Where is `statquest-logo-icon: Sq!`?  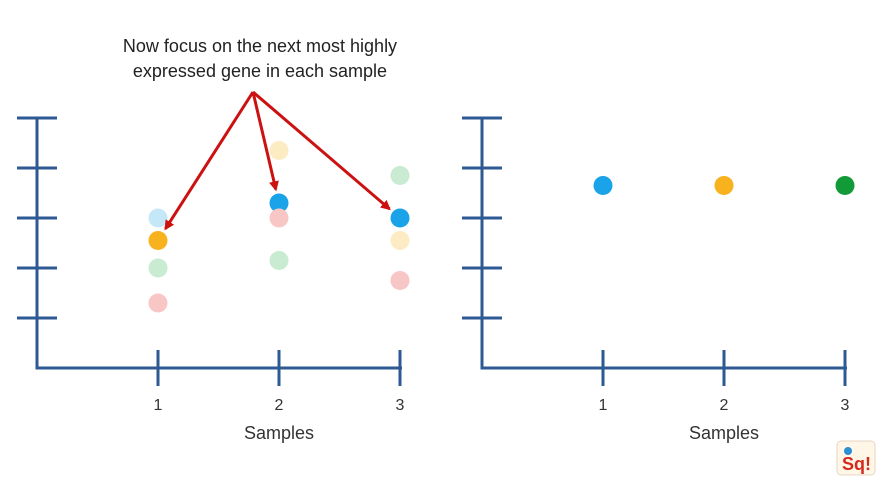
statquest-logo-icon: Sq! is located at coordinates (856, 458).